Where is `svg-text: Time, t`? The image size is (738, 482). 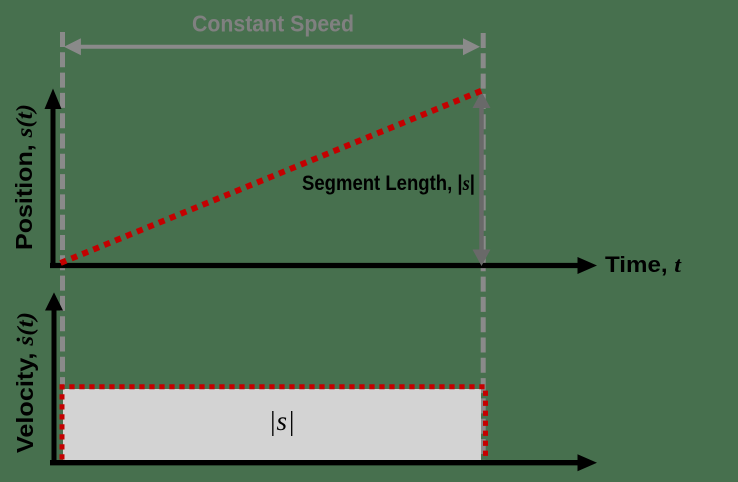 svg-text: Time, t is located at coordinates (643, 264).